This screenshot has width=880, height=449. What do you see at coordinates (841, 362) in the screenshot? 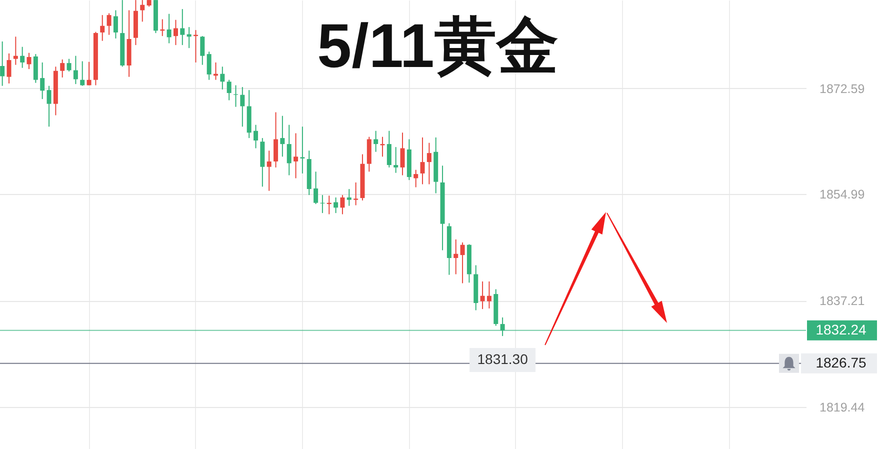
I see `ref-line-label: 1826.75` at bounding box center [841, 362].